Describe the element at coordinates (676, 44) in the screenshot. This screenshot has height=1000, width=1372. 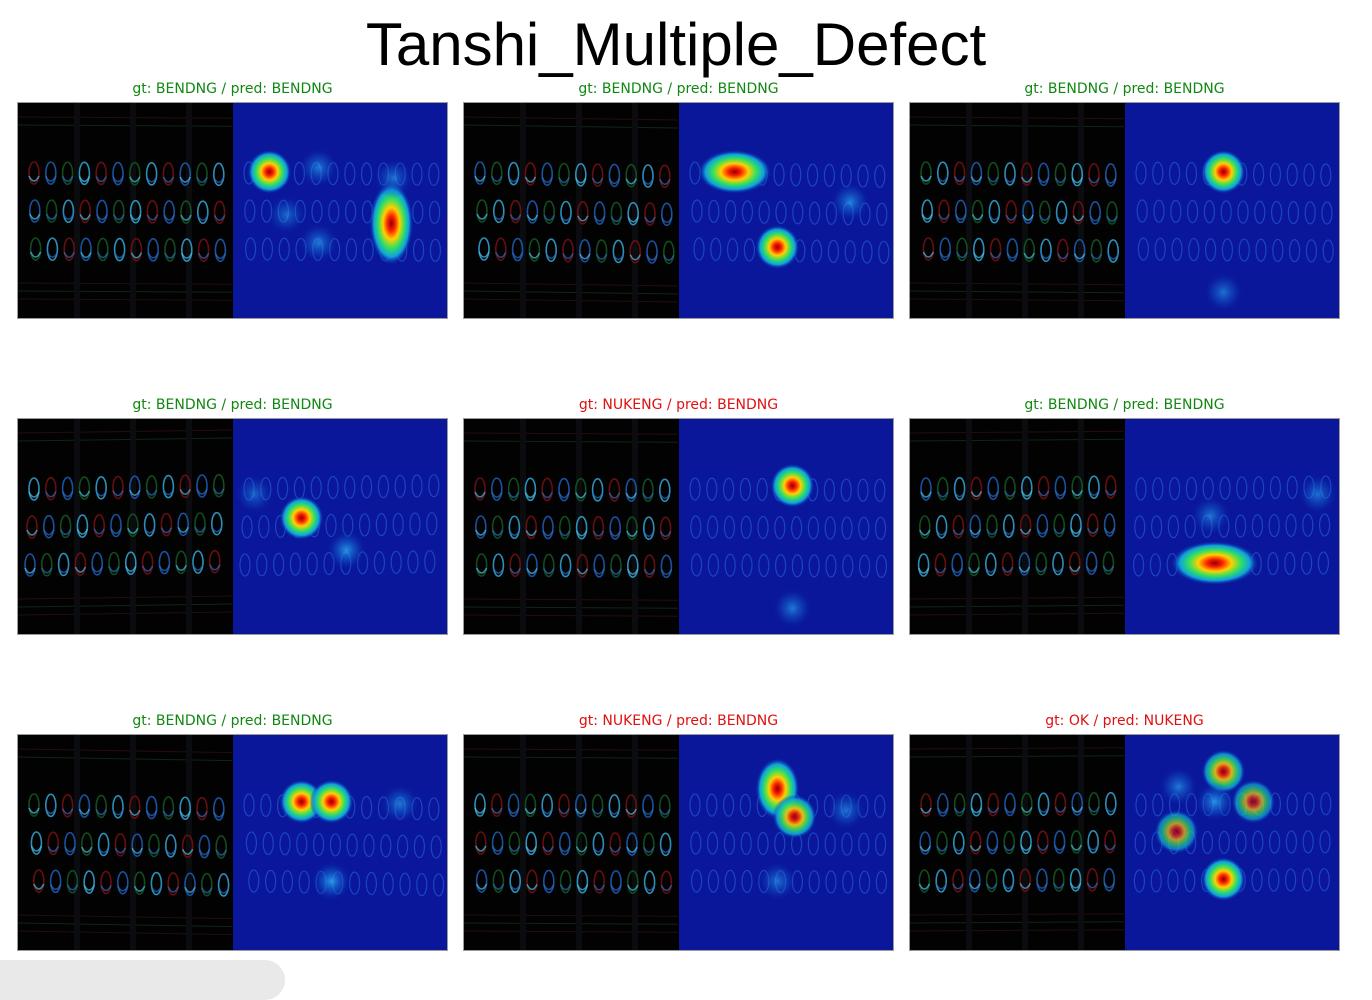
I see `page-title: Tanshi_Multiple_Defect` at that location.